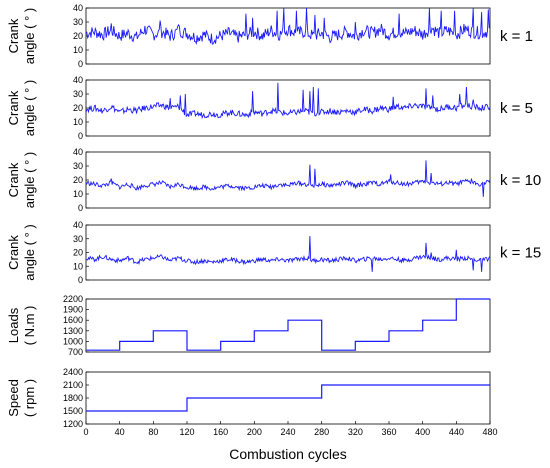  I want to click on x-tick-label: 40, so click(120, 432).